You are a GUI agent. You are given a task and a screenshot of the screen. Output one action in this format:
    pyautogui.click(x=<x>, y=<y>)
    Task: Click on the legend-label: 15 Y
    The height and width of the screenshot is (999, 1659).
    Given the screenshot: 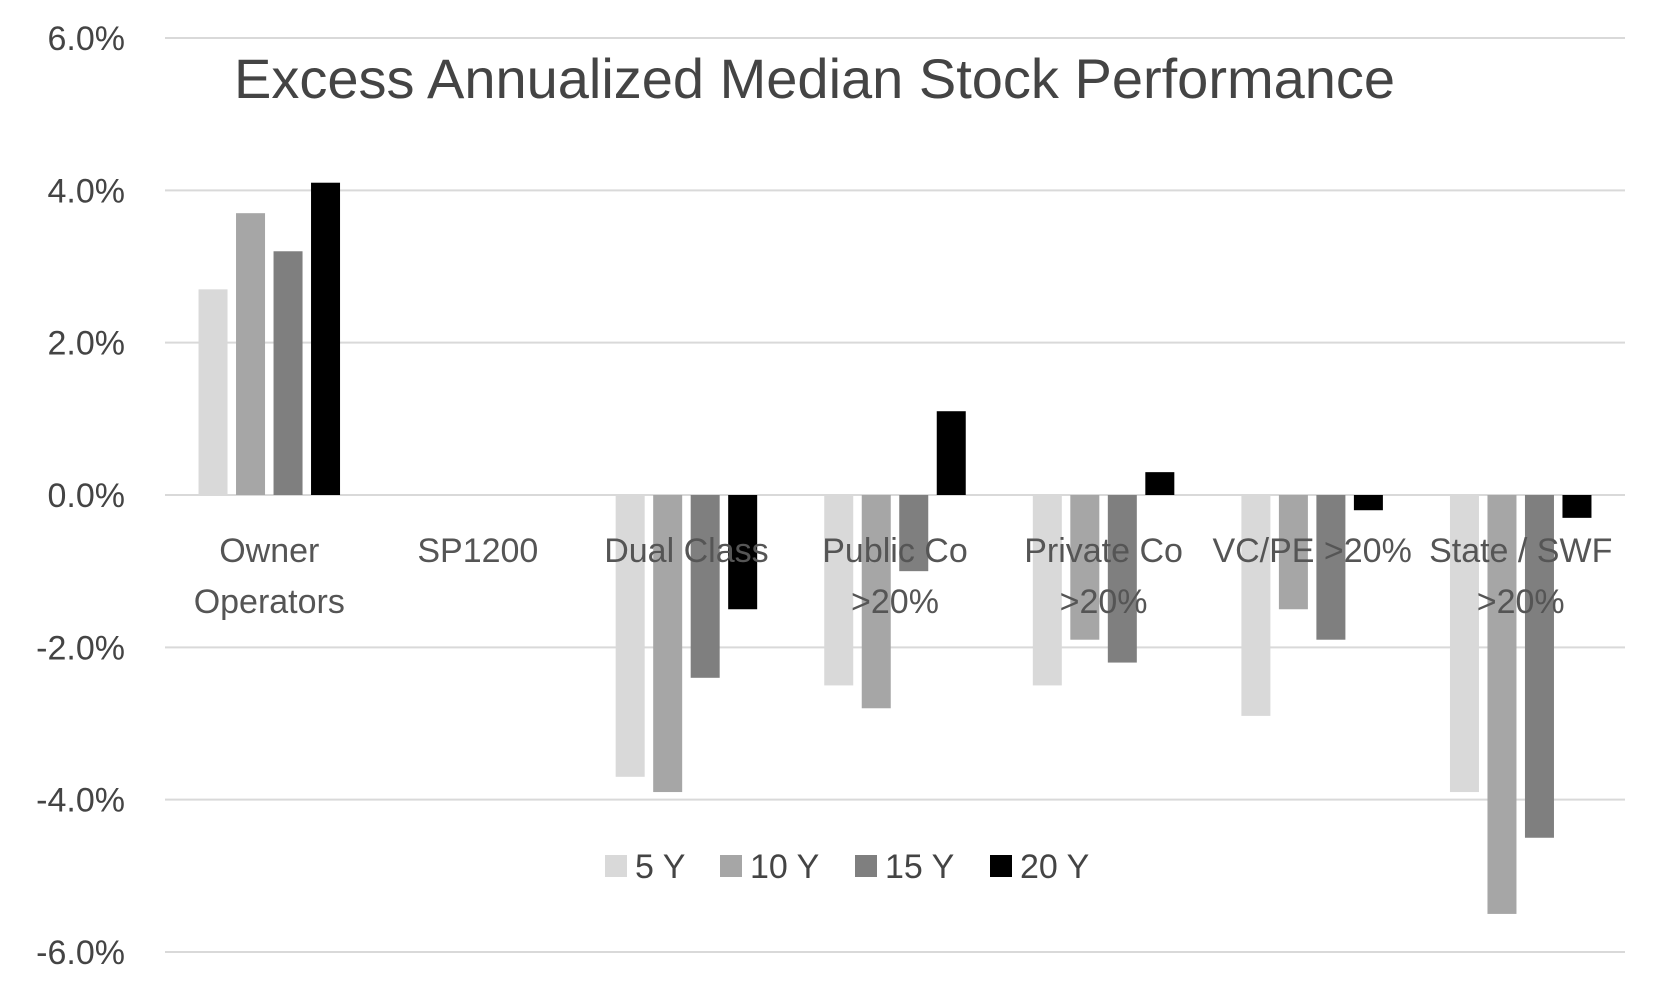 What is the action you would take?
    pyautogui.click(x=919, y=867)
    